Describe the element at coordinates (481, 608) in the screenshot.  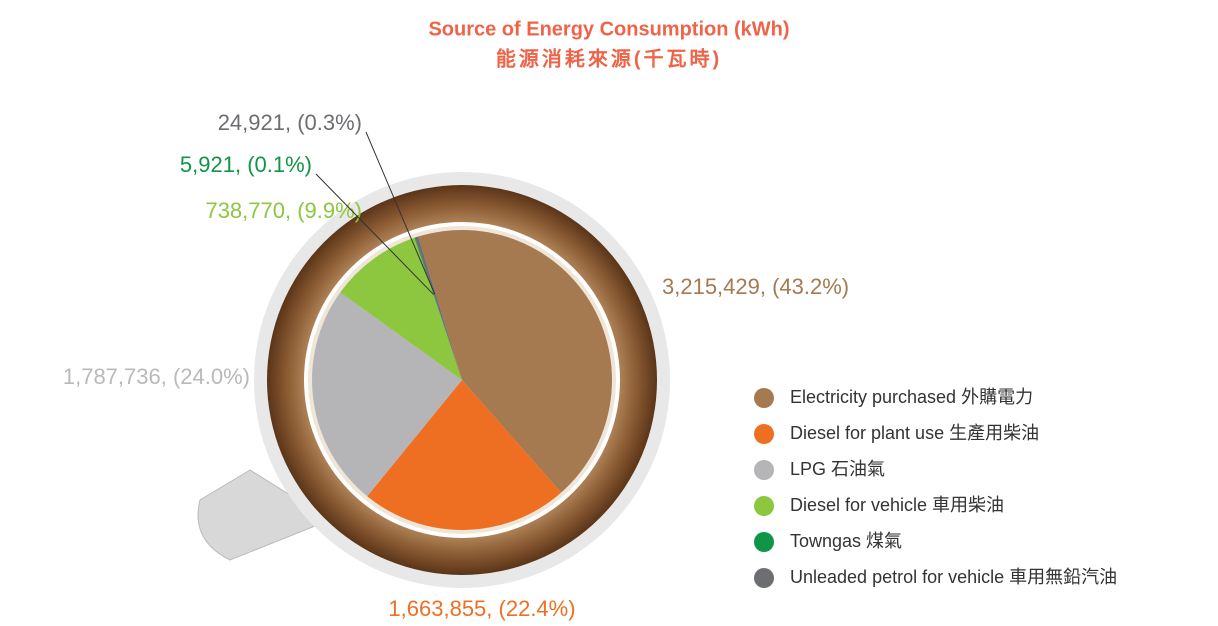
I see `value-label: 1,663,855, (22.4%)` at that location.